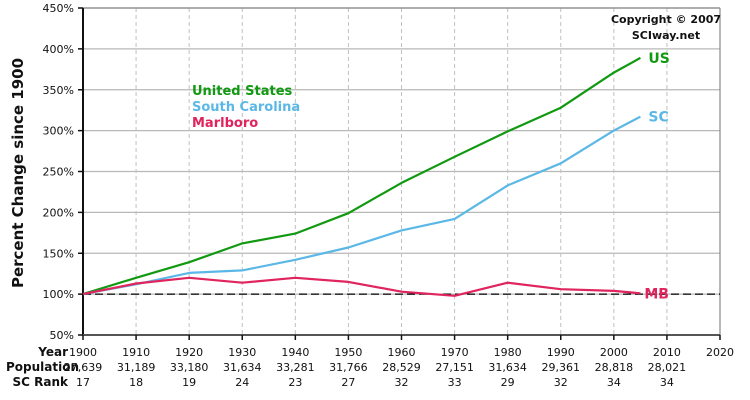 Image resolution: width=750 pixels, height=400 pixels. I want to click on y-axis-ticks: 50% 100% 150% 200% 250% 300% 350% 400% 450%, so click(63, 172).